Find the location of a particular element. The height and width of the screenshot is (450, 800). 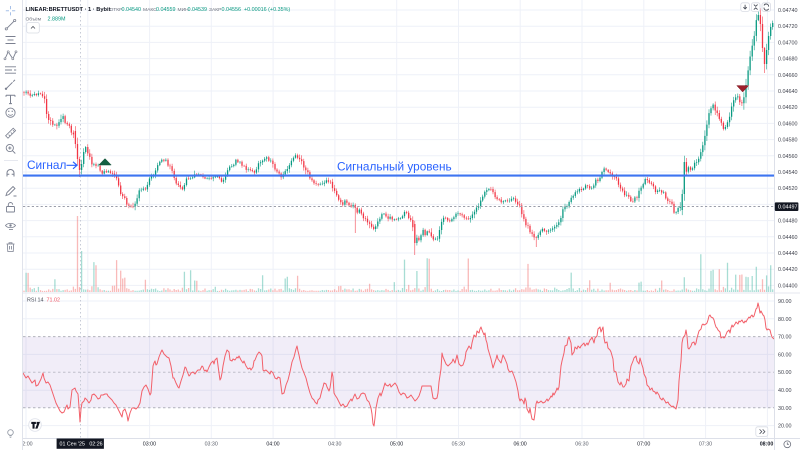

svg-text: 0.04700 is located at coordinates (788, 43).